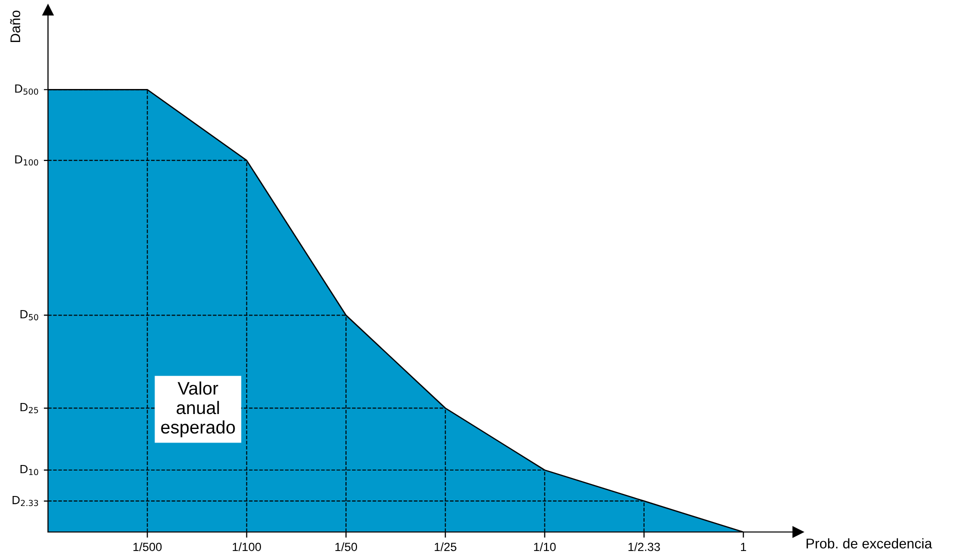  I want to click on x-tick-label: 1, so click(743, 546).